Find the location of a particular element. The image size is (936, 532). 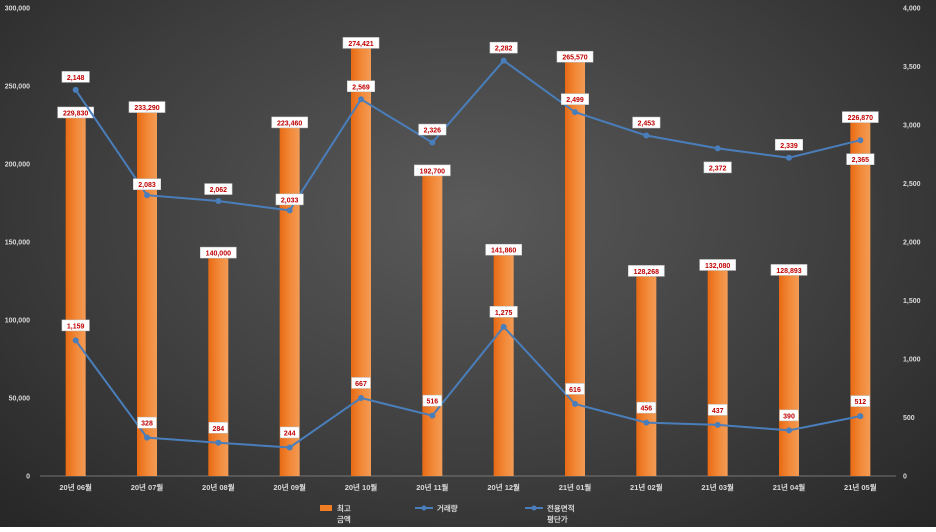

data-label: 244 is located at coordinates (290, 433).